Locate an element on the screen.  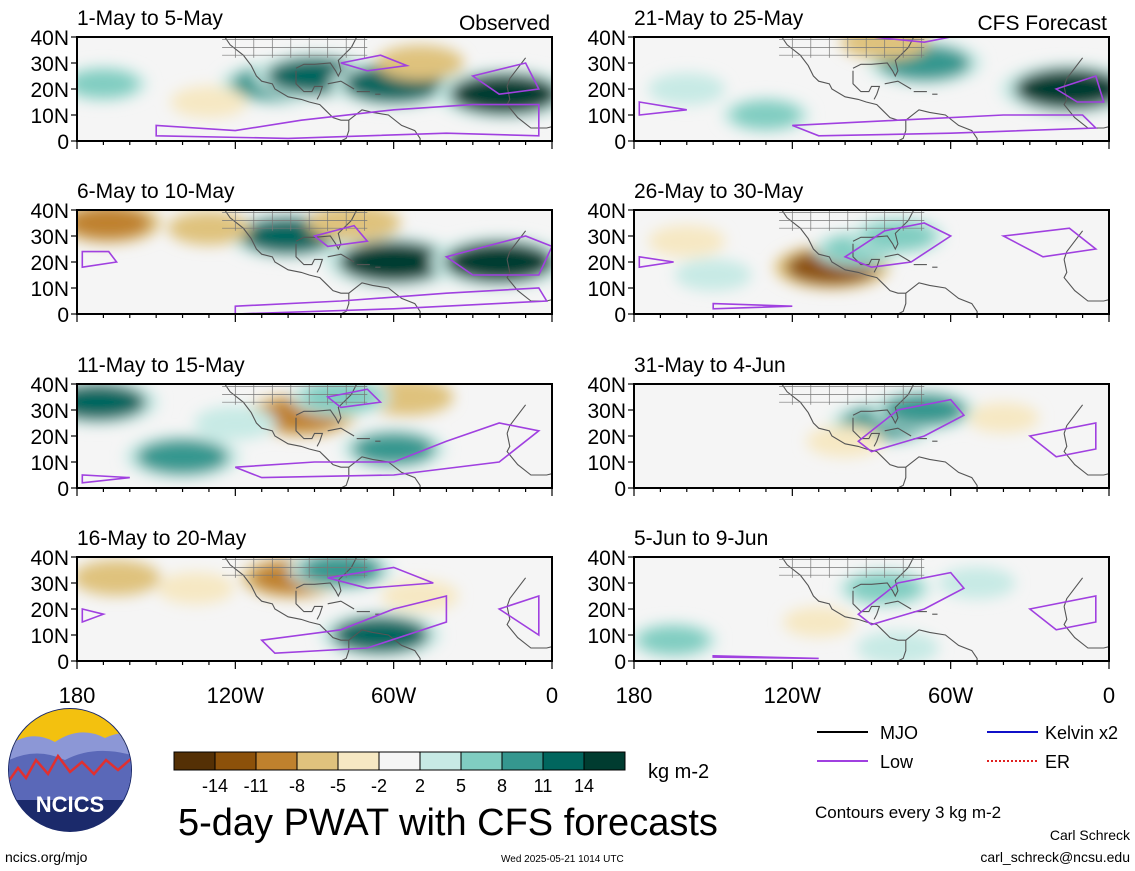
map-panel: 40N 30N 20N 10N 0 31-May to 4-Jun is located at coordinates (848, 427).